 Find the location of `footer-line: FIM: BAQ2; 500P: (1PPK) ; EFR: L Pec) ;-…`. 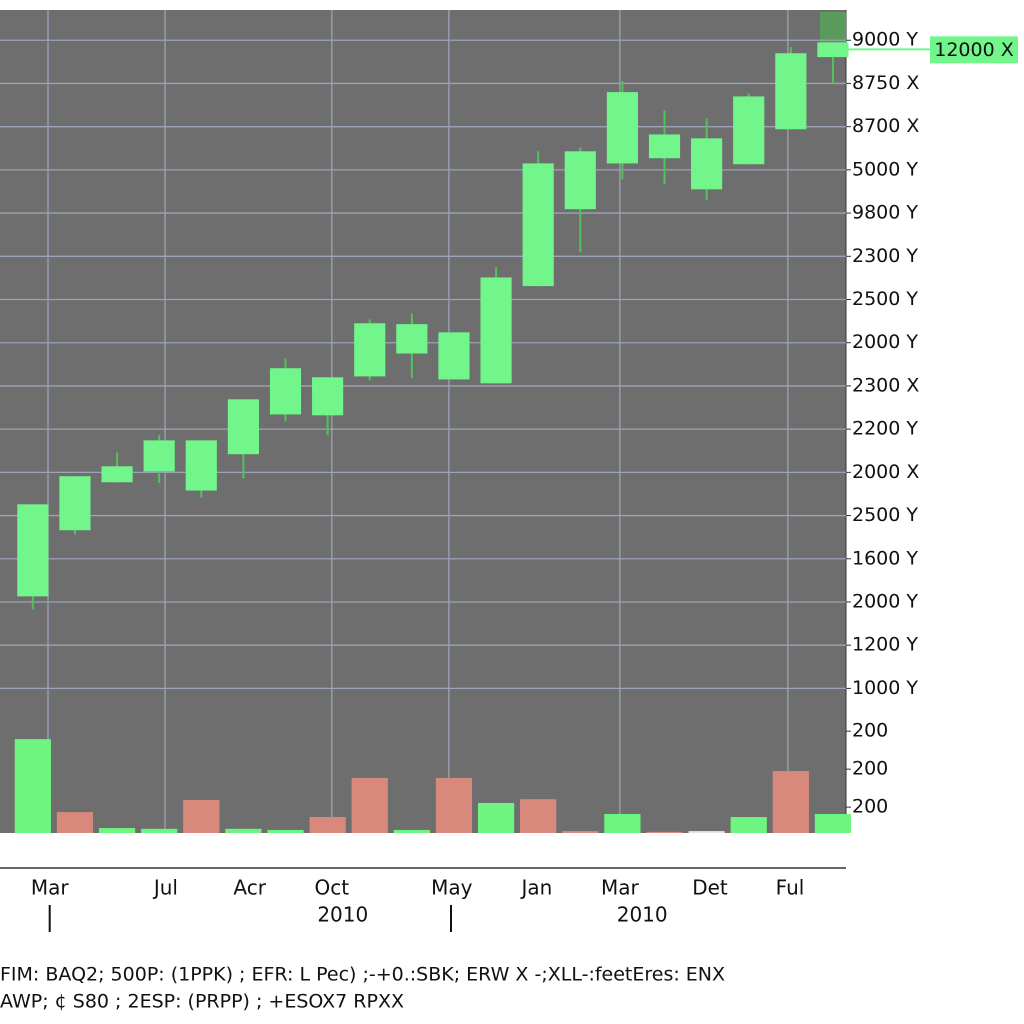

footer-line: FIM: BAQ2; 500P: (1PPK) ; EFR: L Pec) ;-… is located at coordinates (362, 975).